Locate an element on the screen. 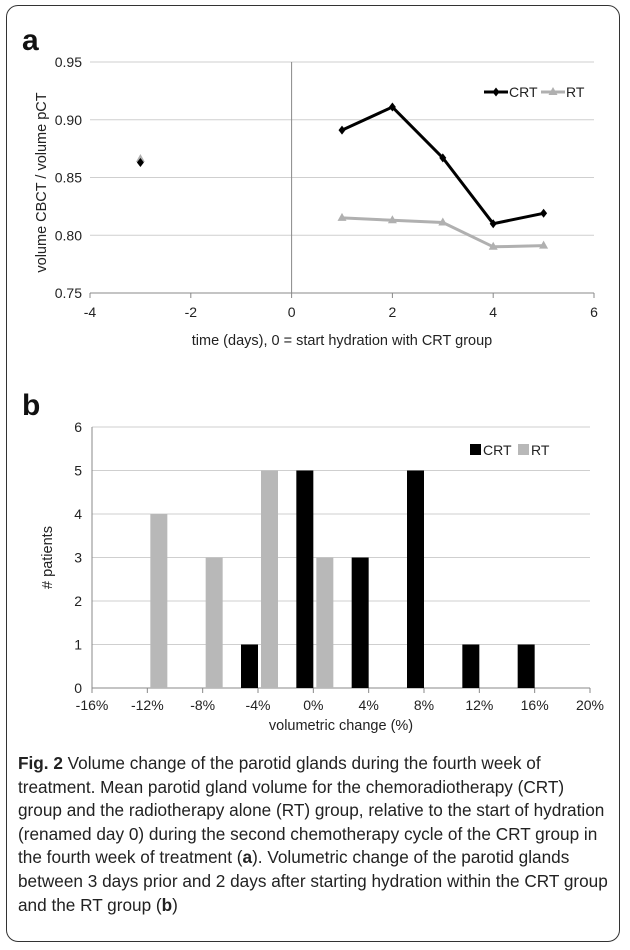  x-tick-label: 12% is located at coordinates (479, 705).